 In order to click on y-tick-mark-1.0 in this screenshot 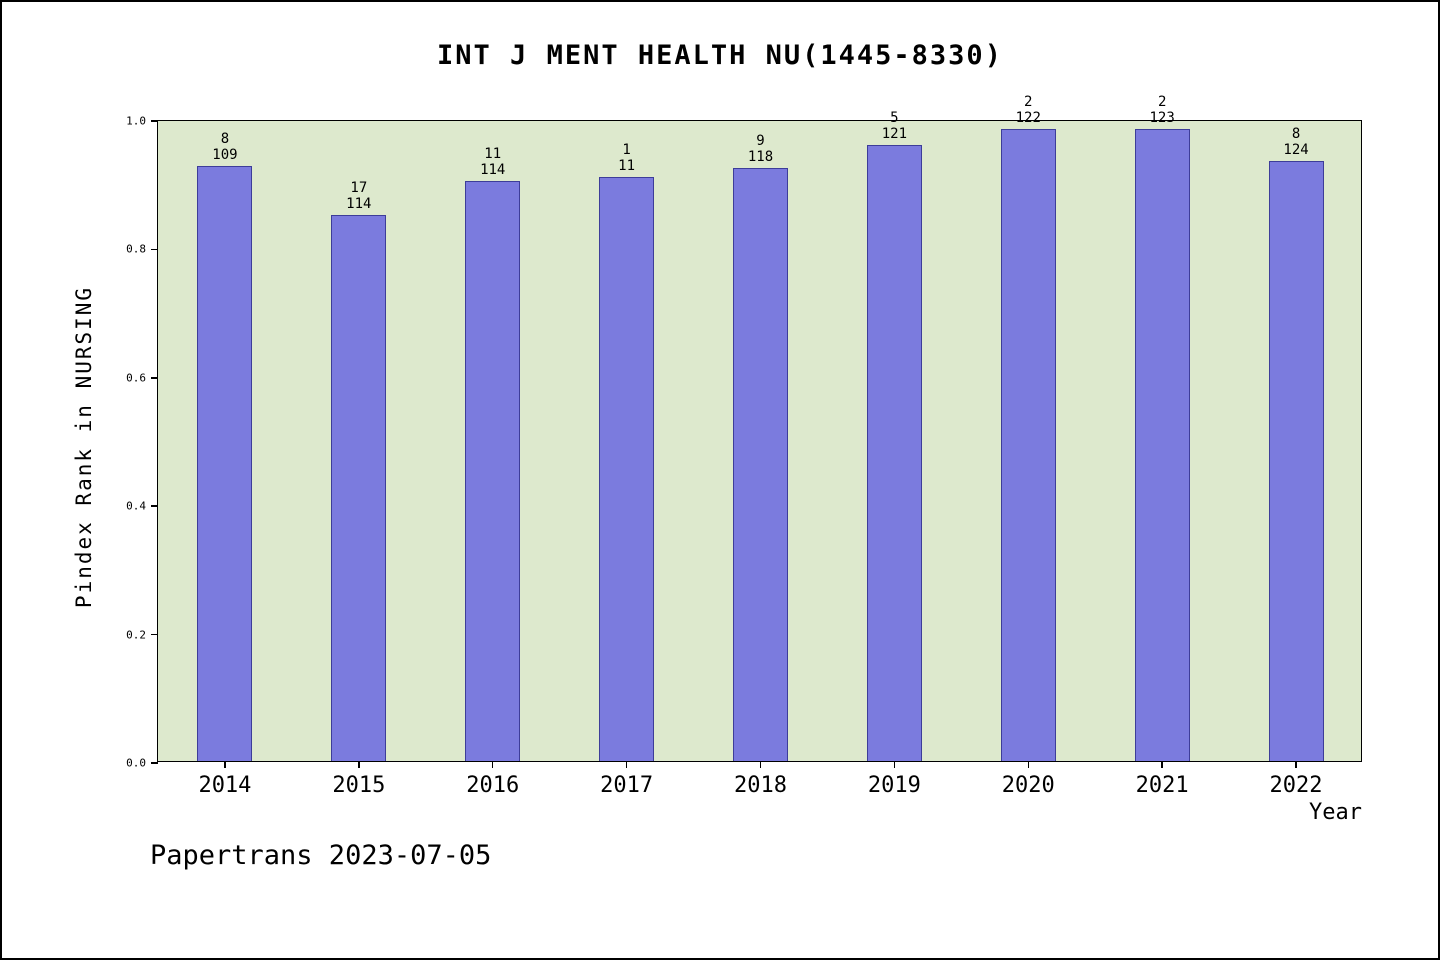, I will do `click(154, 121)`.